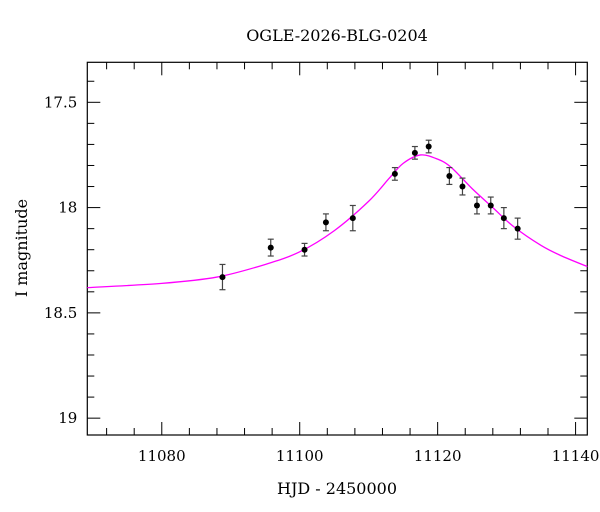 This screenshot has width=600, height=512. I want to click on y-tick-label: 18.5, so click(60, 313).